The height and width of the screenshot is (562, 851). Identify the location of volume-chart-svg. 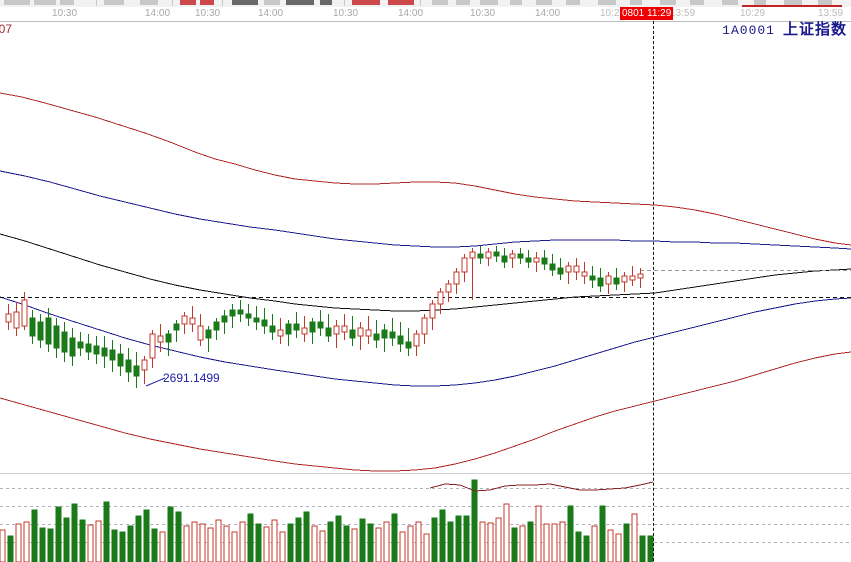
(425, 520).